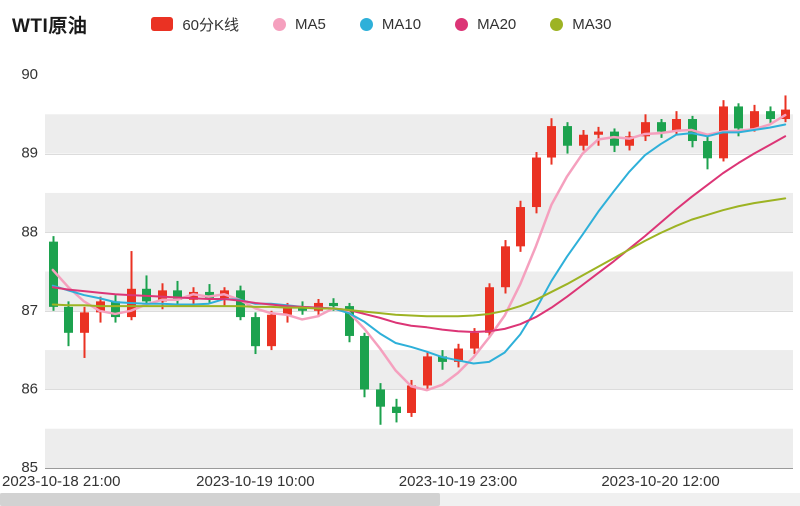  I want to click on h-scrollbar, so click(400, 499).